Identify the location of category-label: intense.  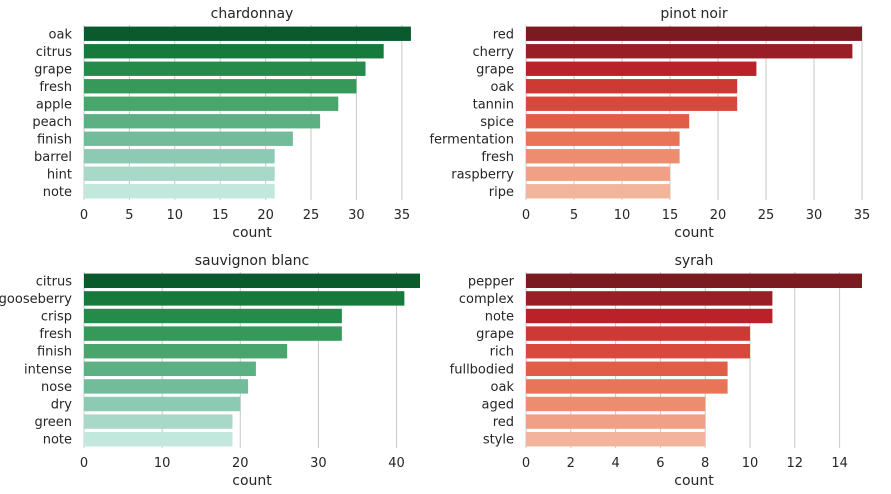
(48, 369).